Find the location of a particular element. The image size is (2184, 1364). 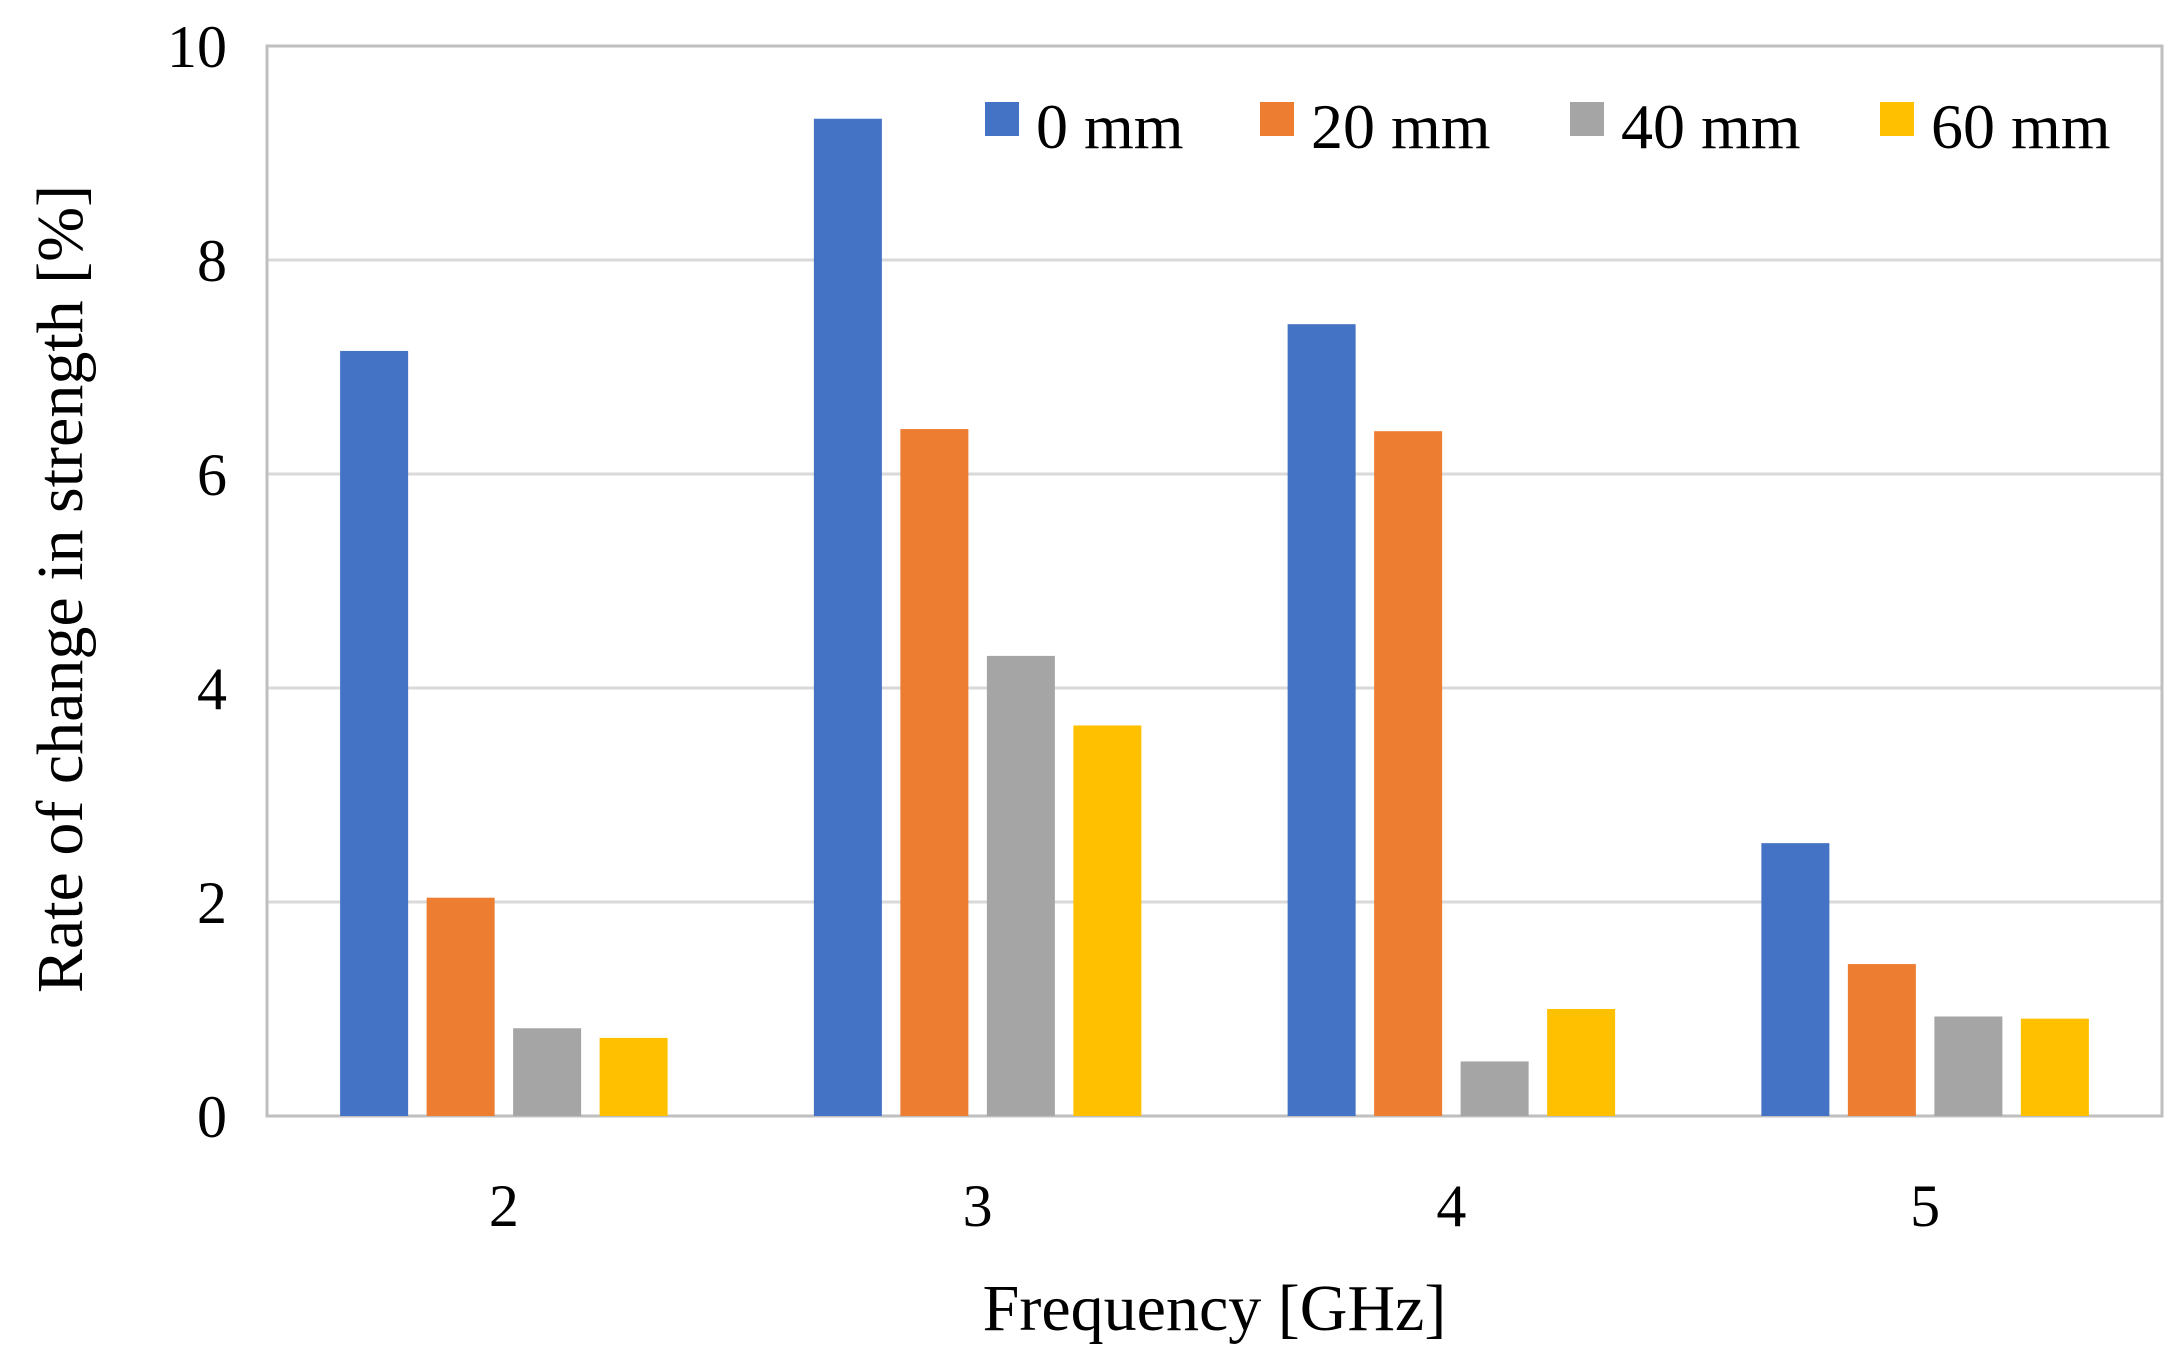

legend-item-20mm: 20 mm is located at coordinates (1375, 126).